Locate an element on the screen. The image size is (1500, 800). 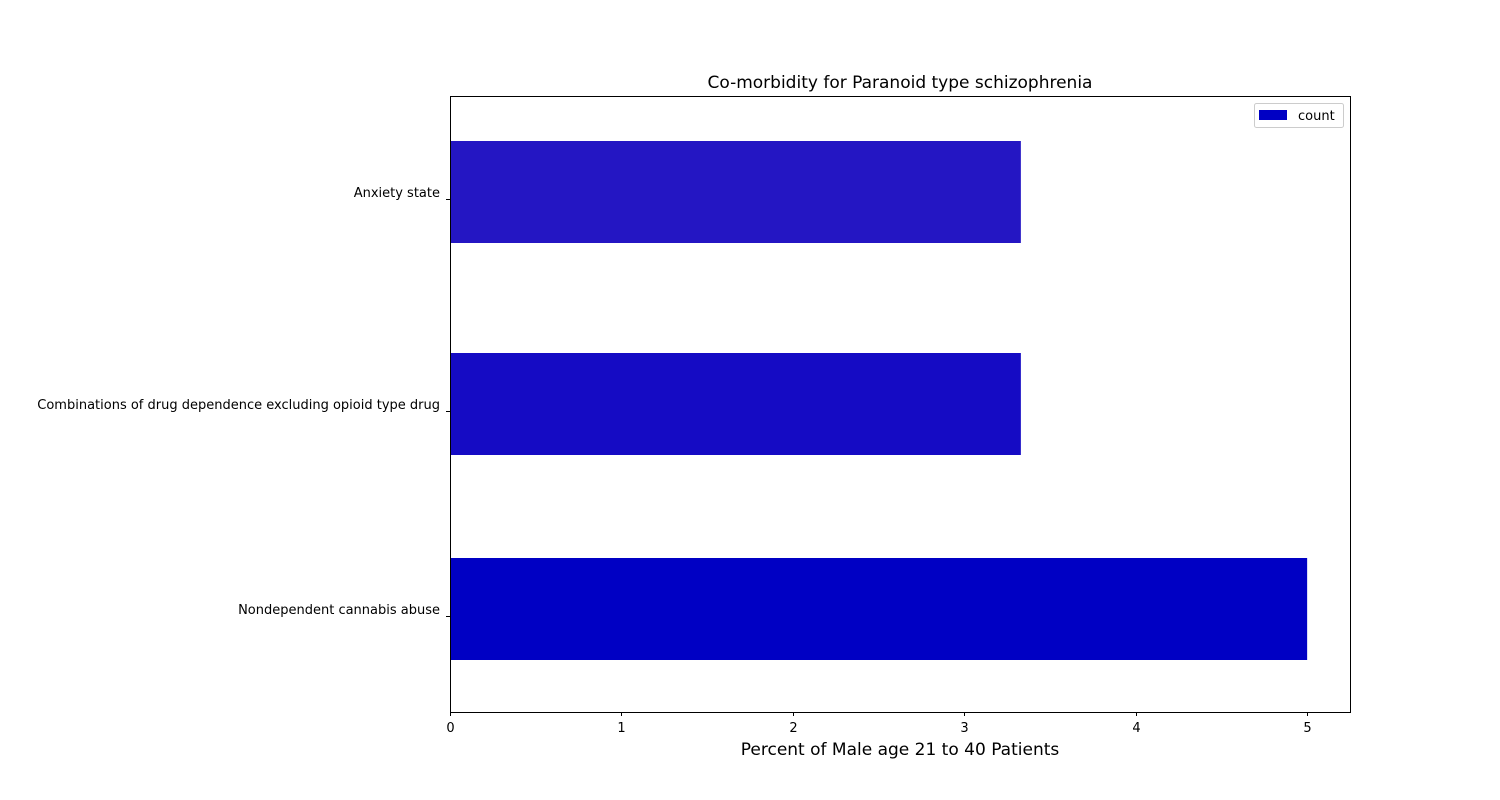
legend: count is located at coordinates (1299, 115).